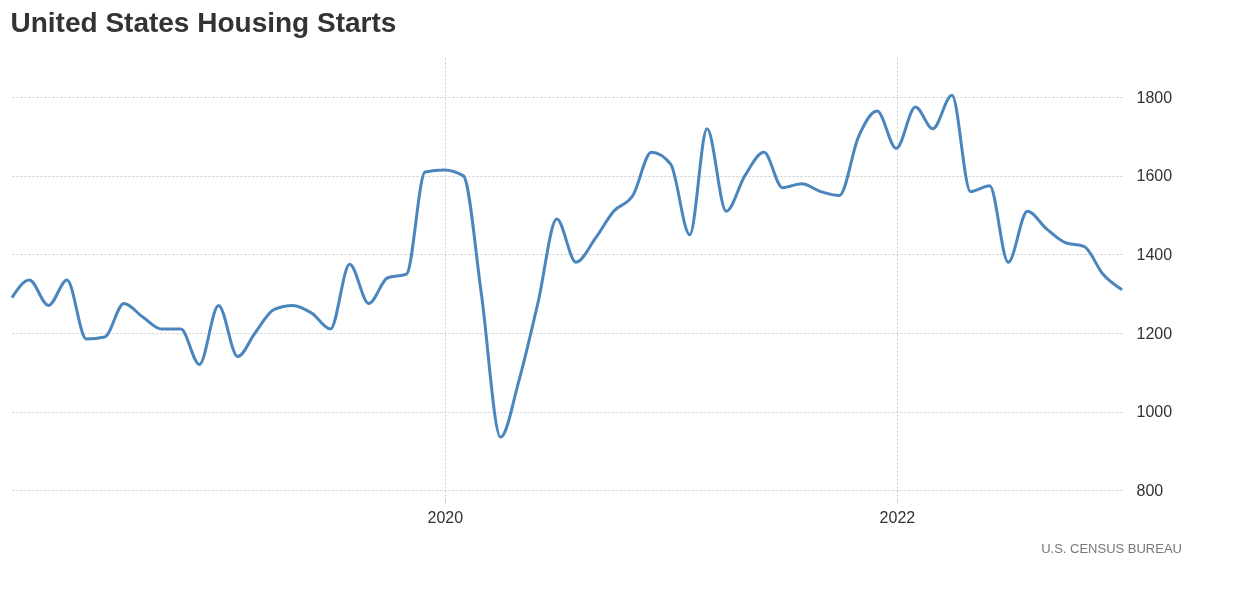 This screenshot has width=1255, height=607. What do you see at coordinates (1111, 548) in the screenshot?
I see `text: U.S. CENSUS BUREAU` at bounding box center [1111, 548].